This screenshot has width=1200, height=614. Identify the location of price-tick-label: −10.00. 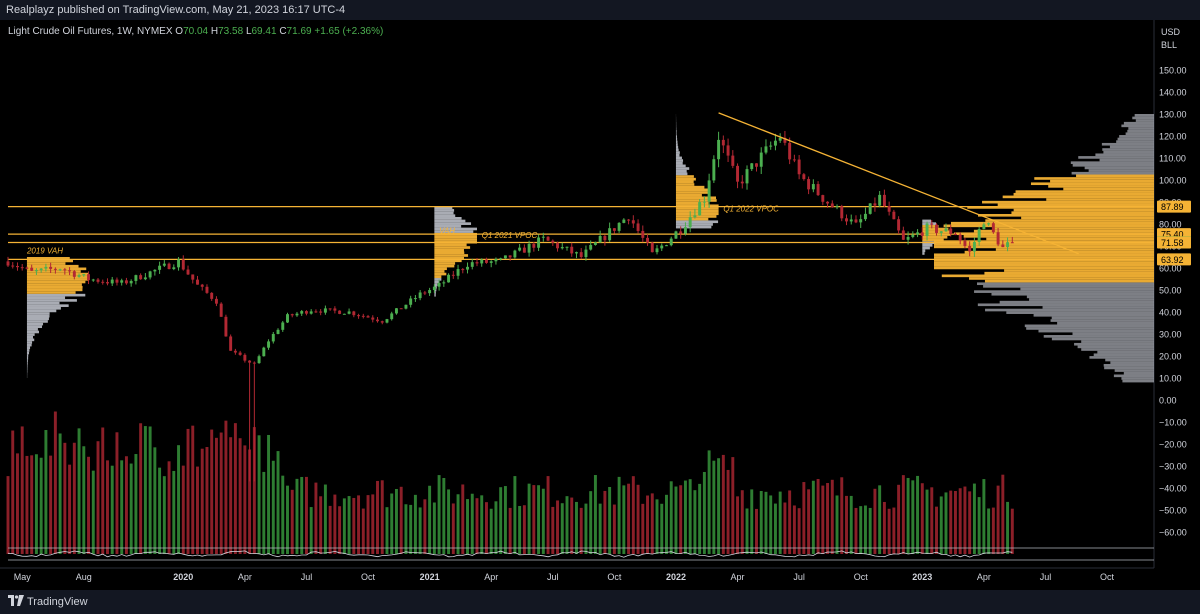
(1173, 423).